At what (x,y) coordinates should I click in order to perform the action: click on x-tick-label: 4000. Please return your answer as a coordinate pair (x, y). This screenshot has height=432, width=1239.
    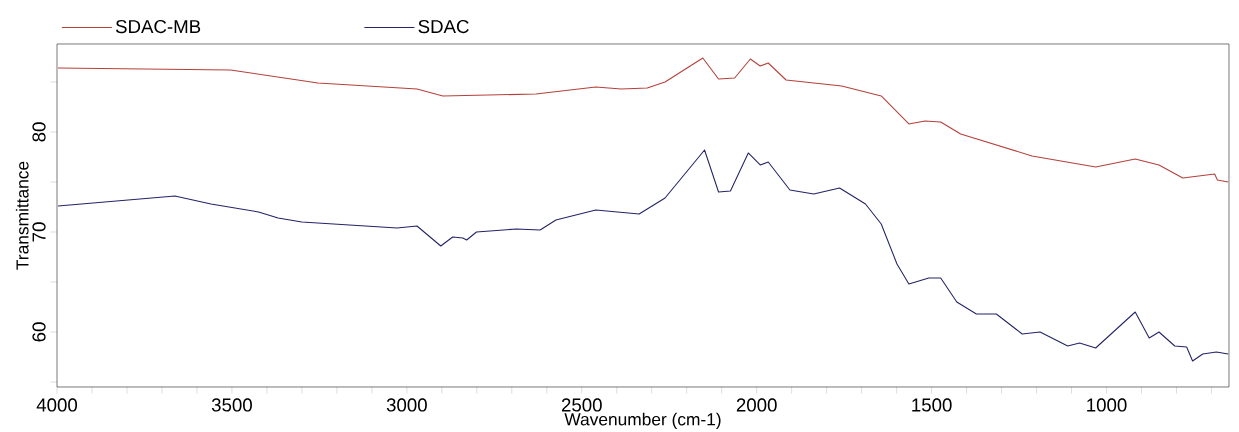
    Looking at the image, I should click on (57, 405).